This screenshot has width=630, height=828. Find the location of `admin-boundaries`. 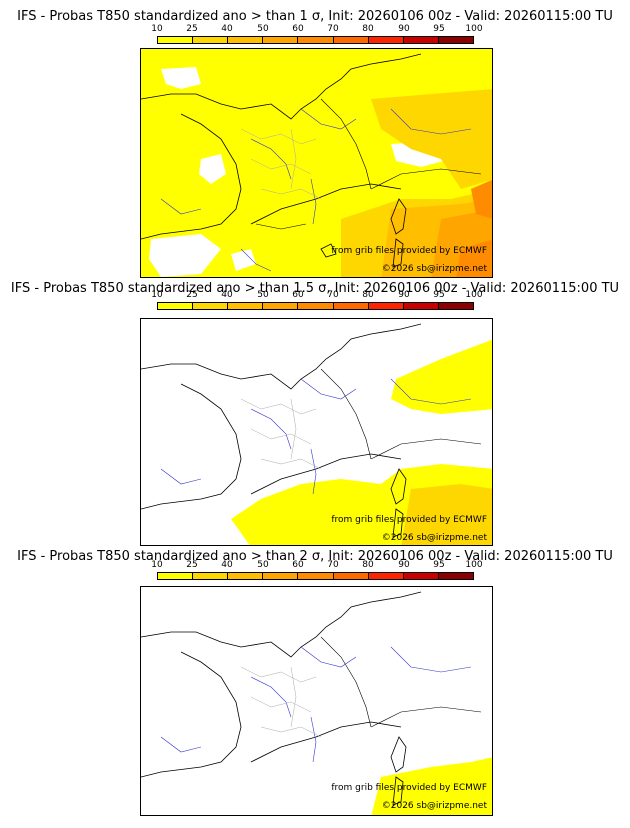

admin-boundaries is located at coordinates (281, 702).